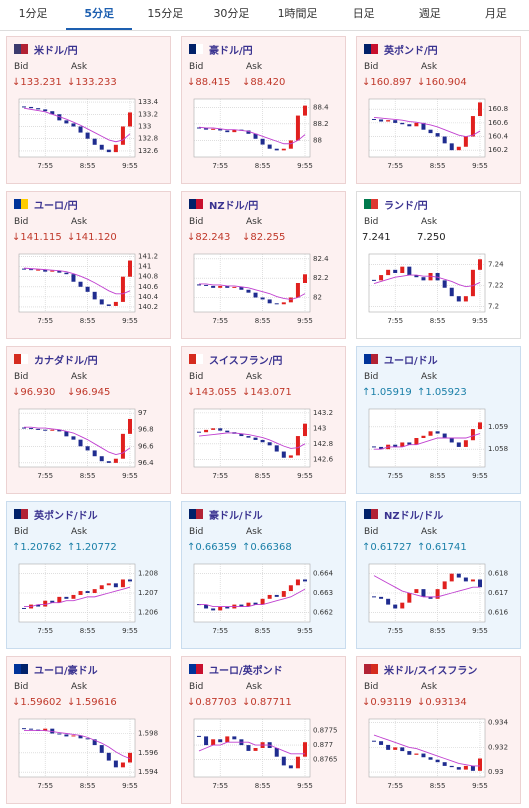  Describe the element at coordinates (165, 13) in the screenshot. I see `tab: 15分足` at that location.